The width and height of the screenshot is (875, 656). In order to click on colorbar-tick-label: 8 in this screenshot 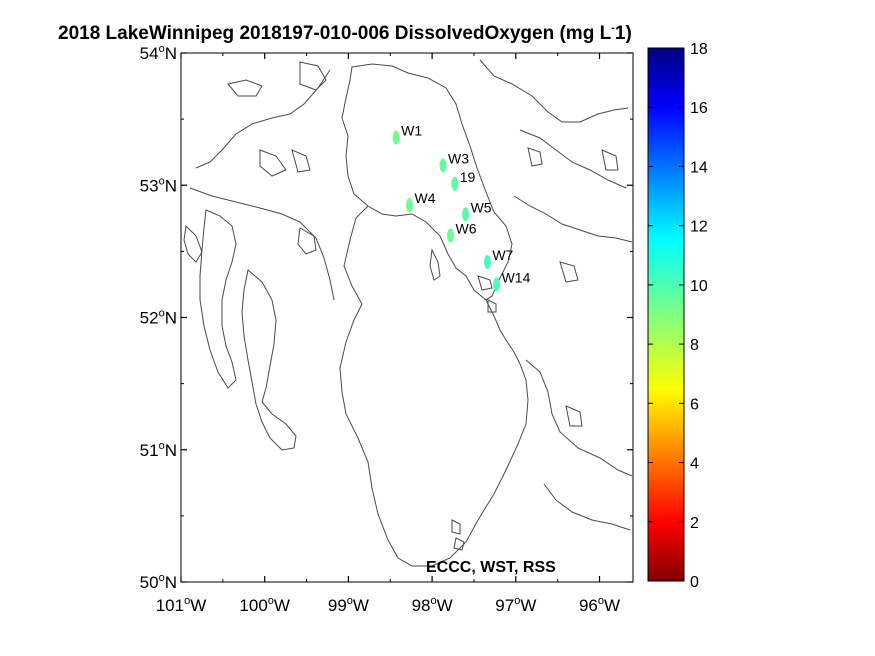, I will do `click(694, 345)`.